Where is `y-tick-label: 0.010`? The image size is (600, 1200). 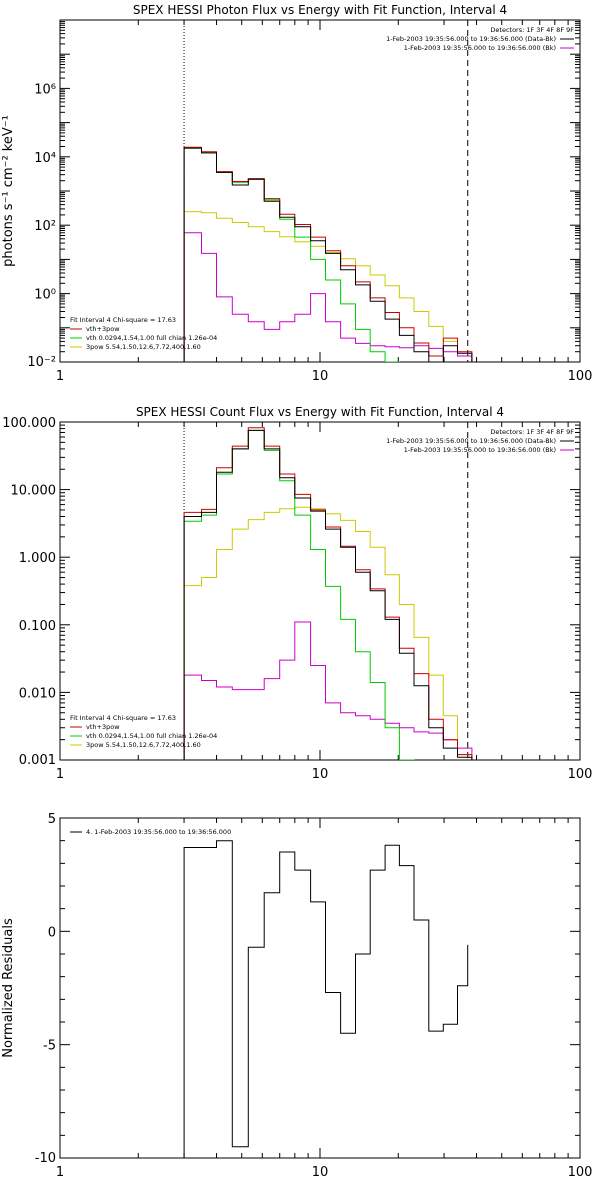
y-tick-label: 0.010 is located at coordinates (37, 693).